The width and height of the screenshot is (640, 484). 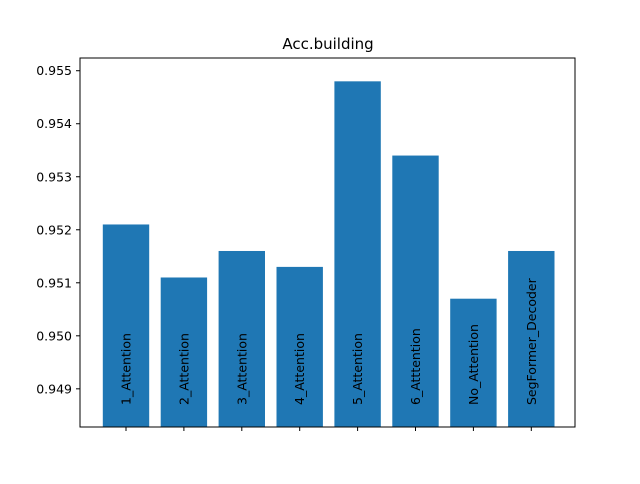 What do you see at coordinates (54, 176) in the screenshot?
I see `y-tick-label: 0.953` at bounding box center [54, 176].